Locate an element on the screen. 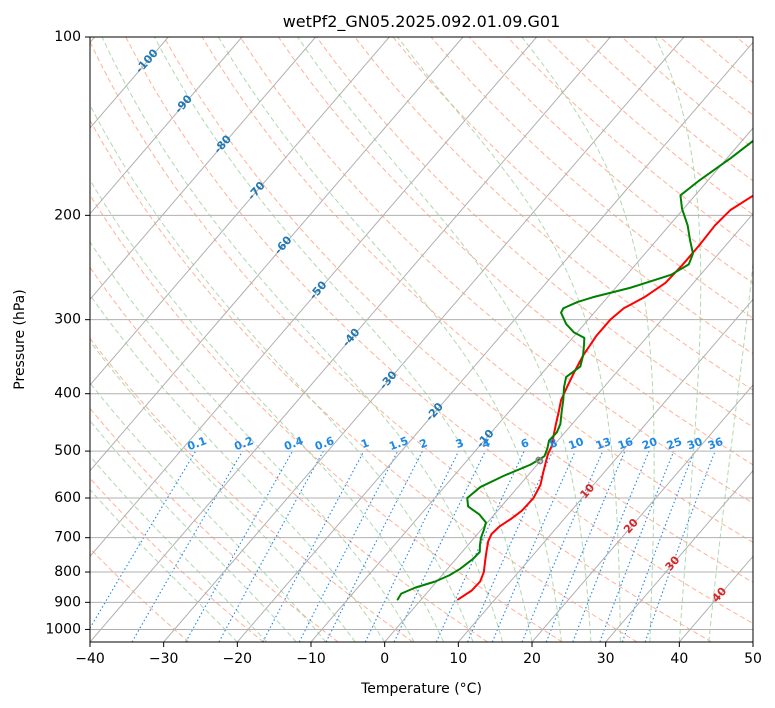 Image resolution: width=775 pixels, height=708 pixels. mixing-ratio-label: 0.2 is located at coordinates (243, 443).